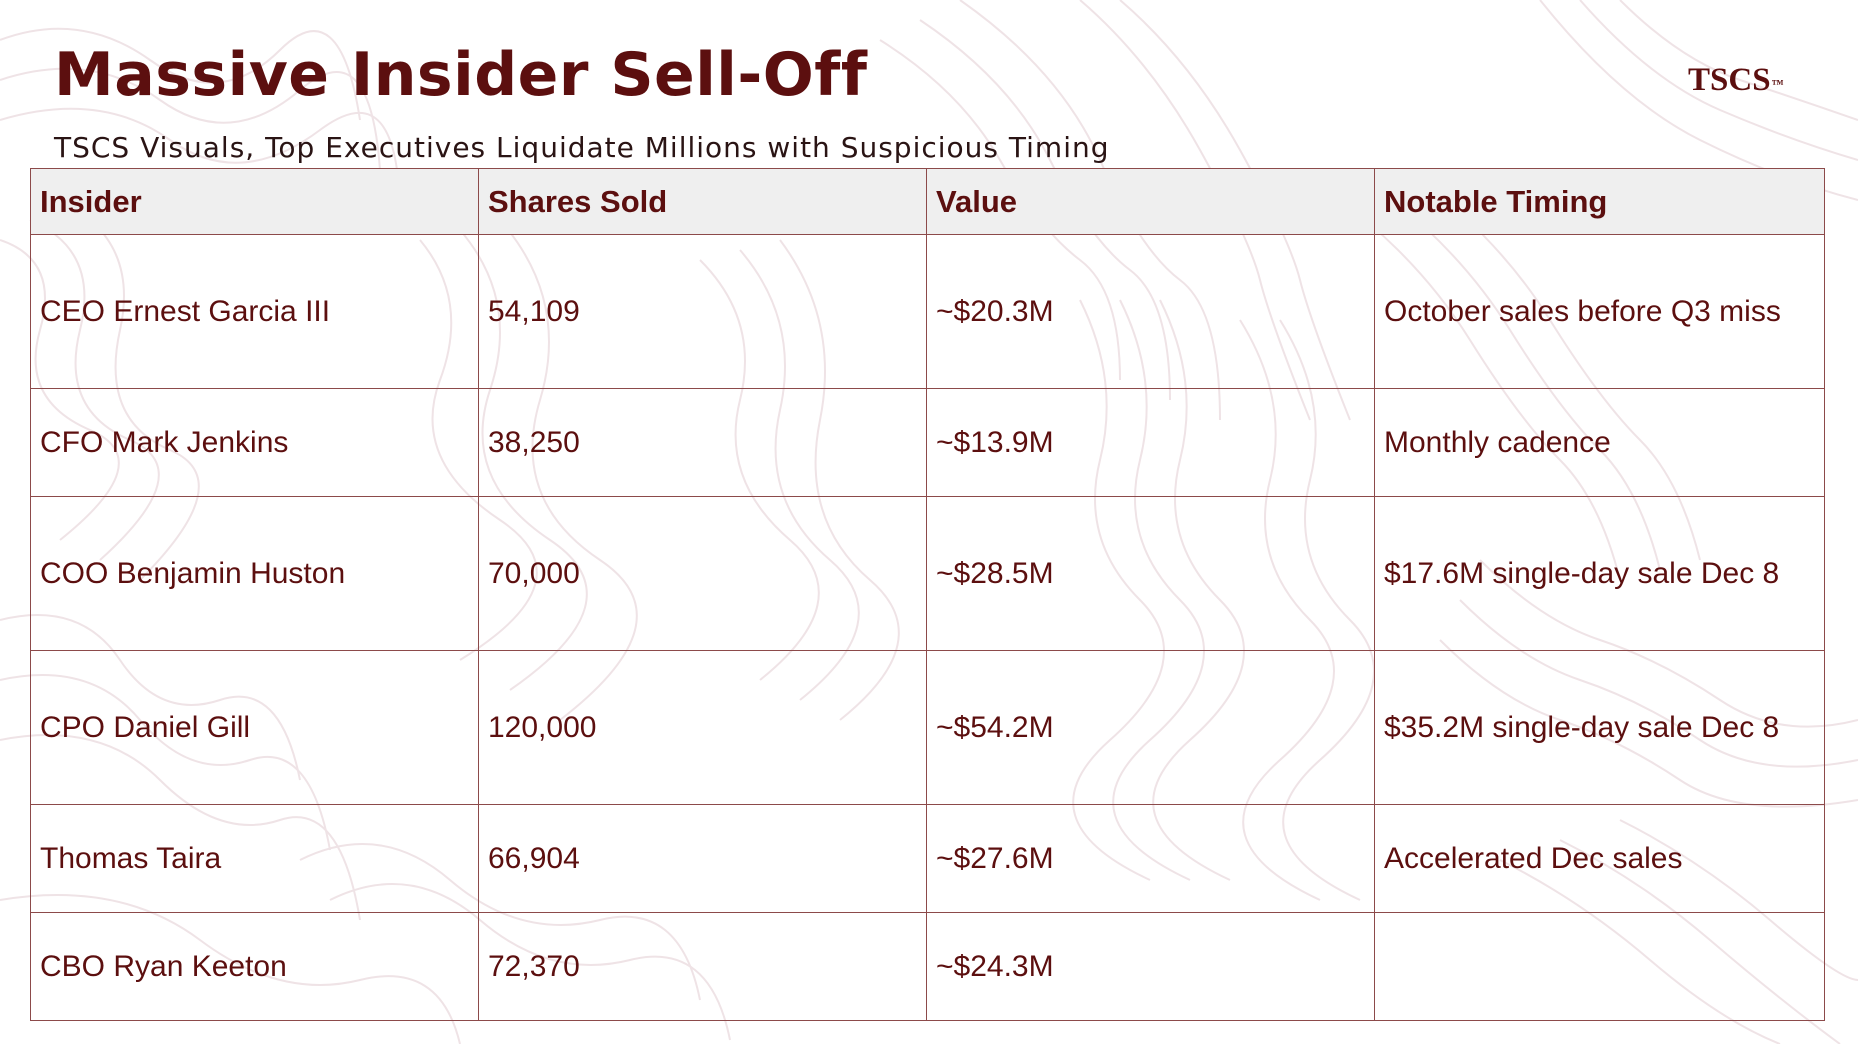  Describe the element at coordinates (702, 966) in the screenshot. I see `cell-shares-sold: 72,370` at that location.